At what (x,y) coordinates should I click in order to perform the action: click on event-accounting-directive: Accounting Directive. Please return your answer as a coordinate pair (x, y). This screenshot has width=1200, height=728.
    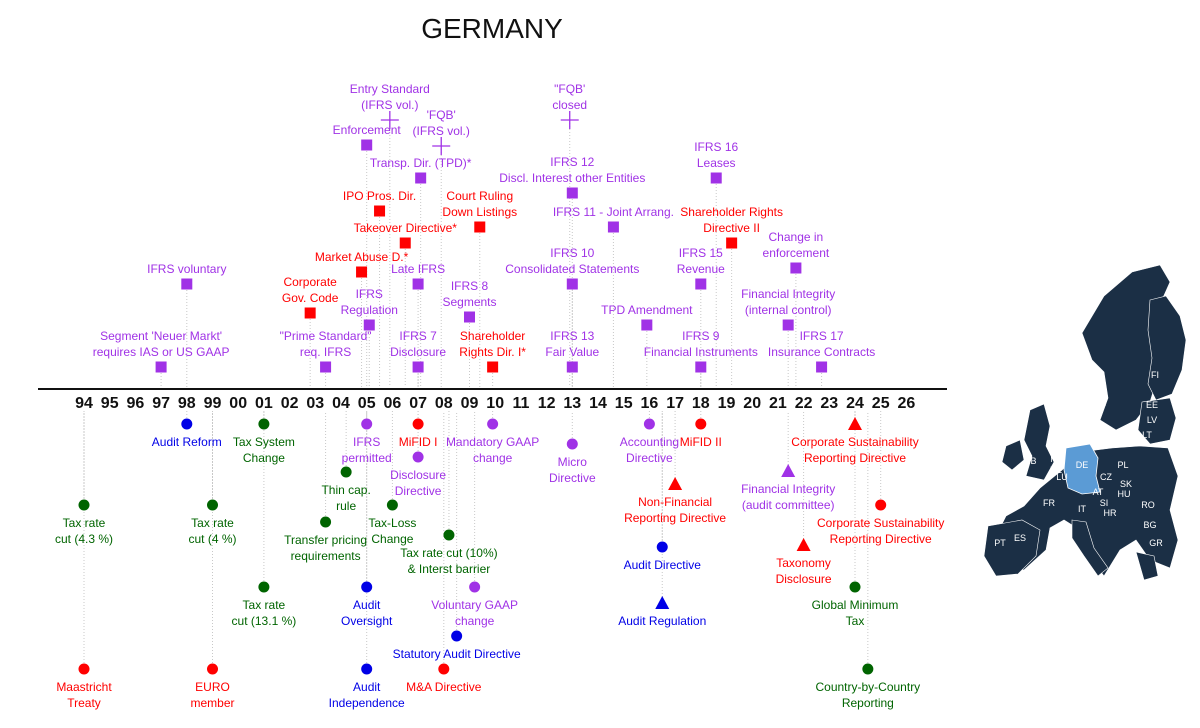
    Looking at the image, I should click on (649, 441).